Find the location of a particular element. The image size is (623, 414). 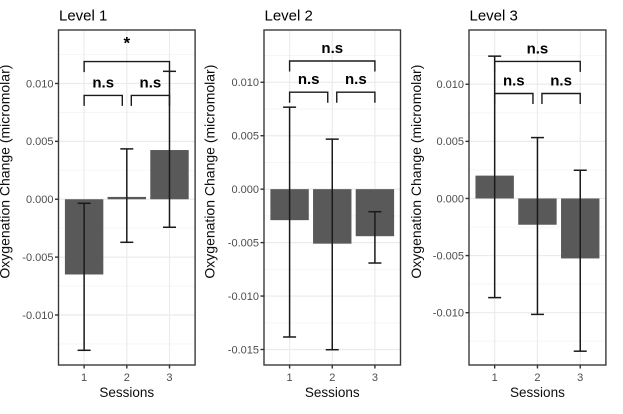

panel-title: Level 3 is located at coordinates (494, 16).